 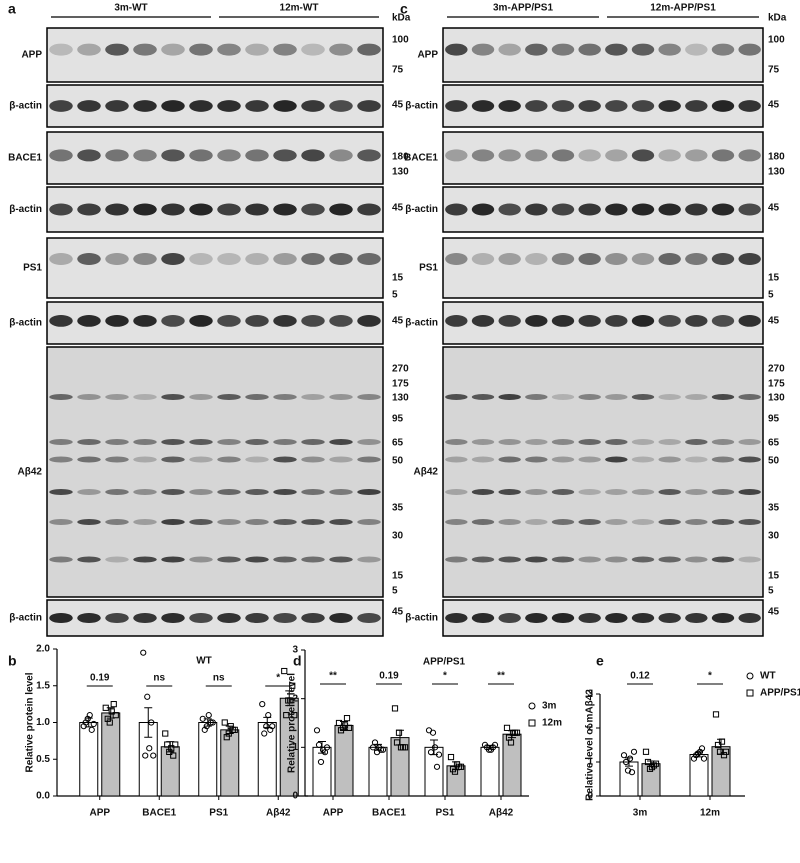 I want to click on kda-marker: 5, so click(x=771, y=591).